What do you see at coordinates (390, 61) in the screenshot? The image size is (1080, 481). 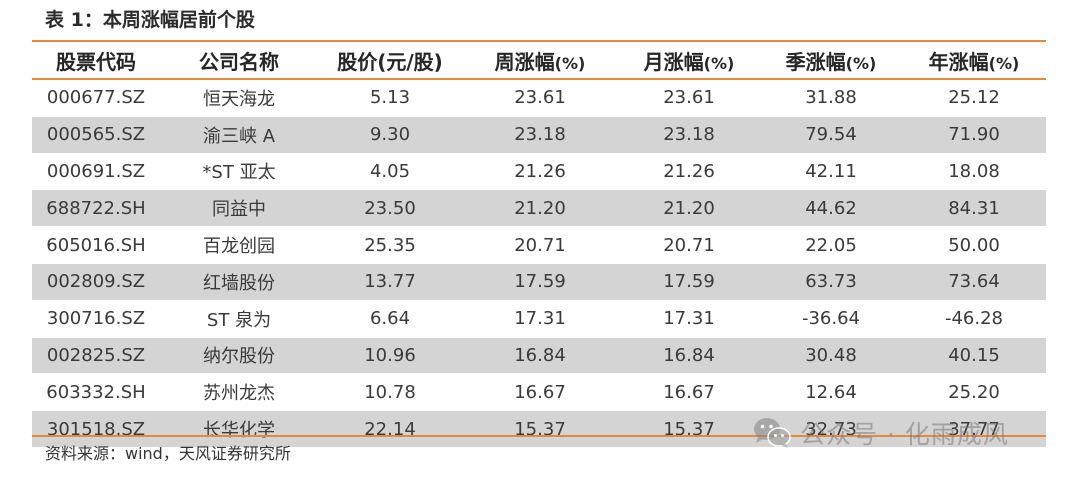 I see `header-price: 股价(元/股)` at bounding box center [390, 61].